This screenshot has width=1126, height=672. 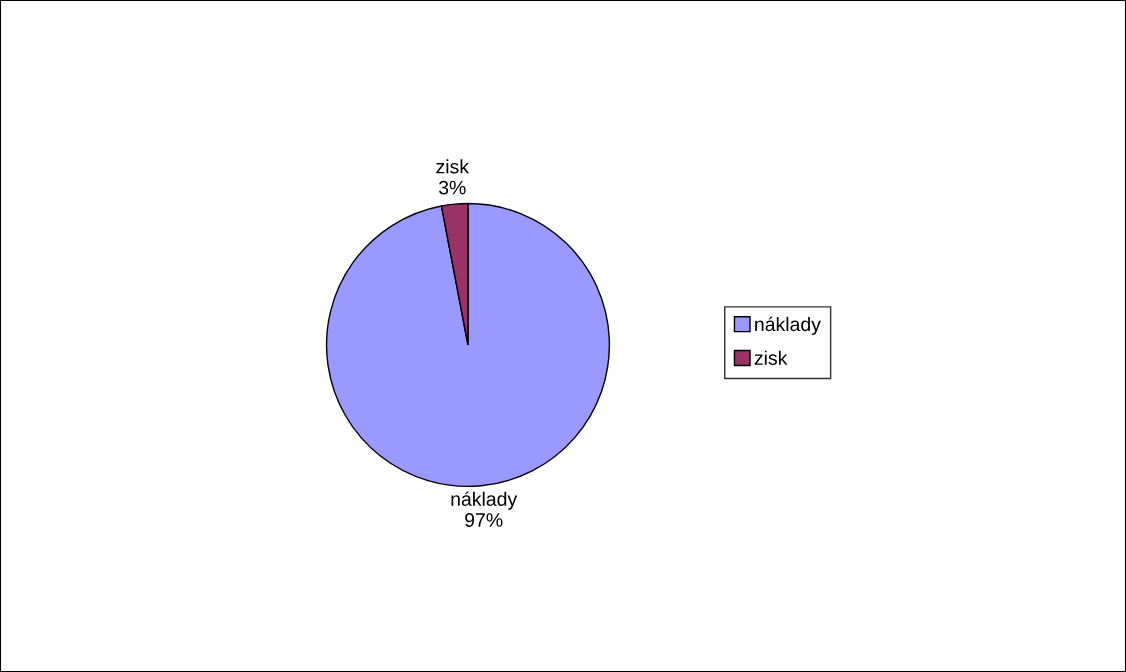 I want to click on data-label: 3%, so click(x=452, y=187).